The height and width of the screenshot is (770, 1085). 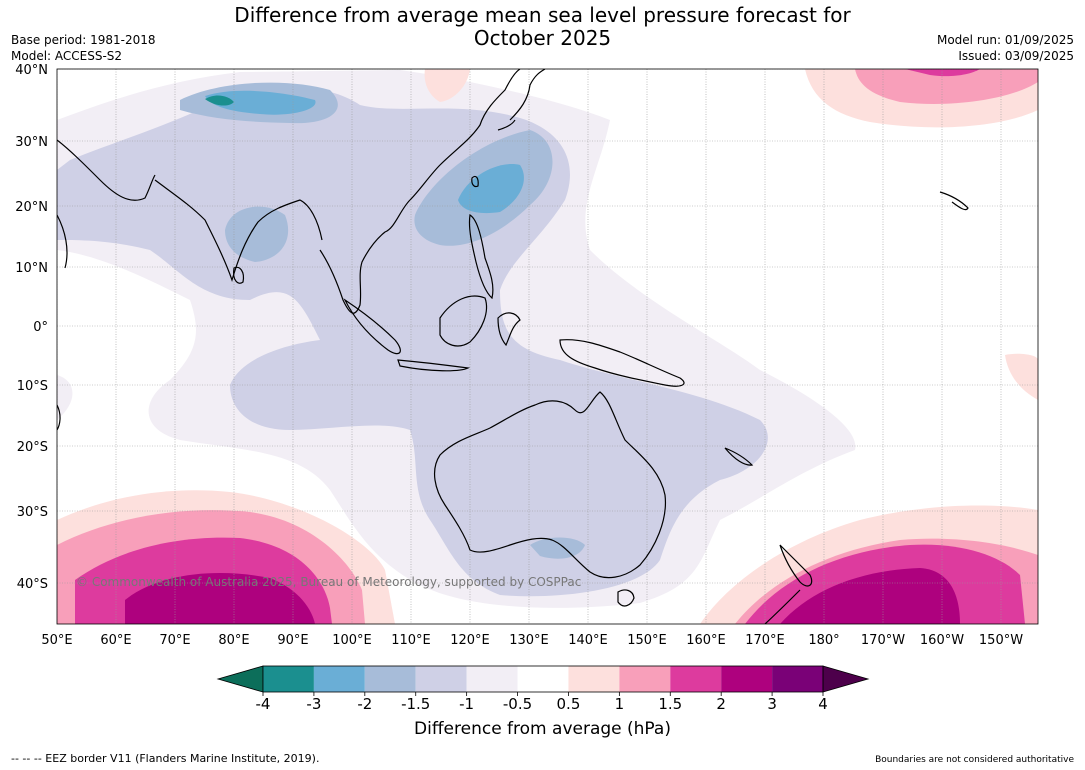 I want to click on colorbar-frame, so click(x=543, y=679).